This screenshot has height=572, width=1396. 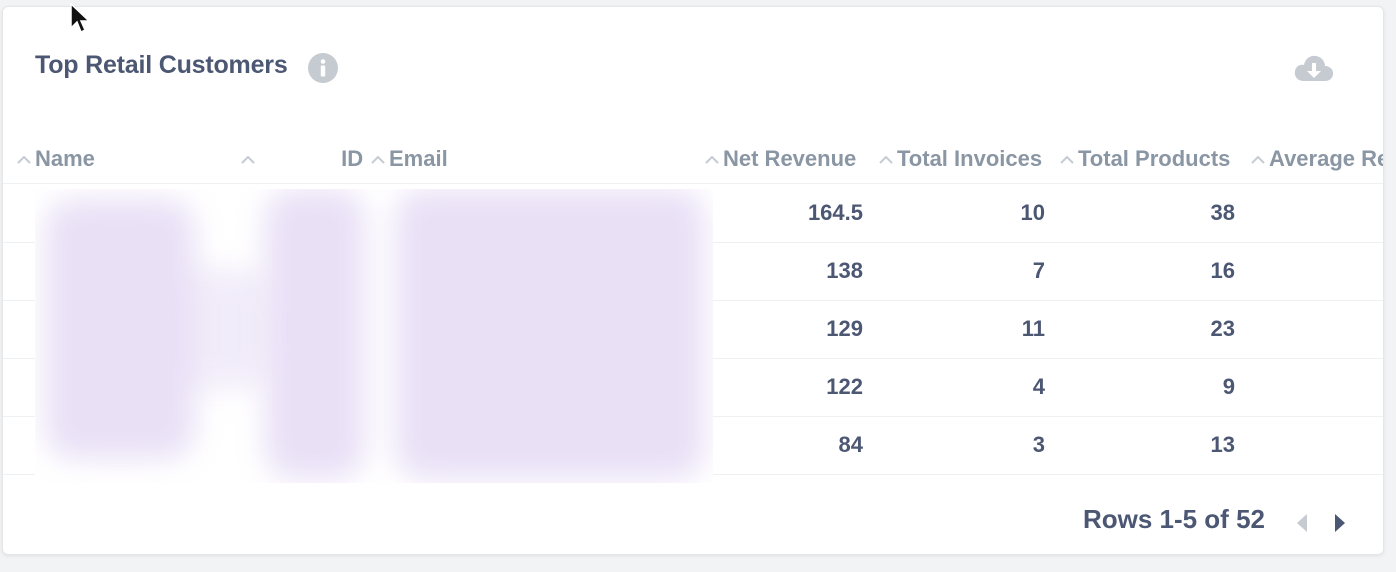 What do you see at coordinates (55, 159) in the screenshot?
I see `column-header-name: Name` at bounding box center [55, 159].